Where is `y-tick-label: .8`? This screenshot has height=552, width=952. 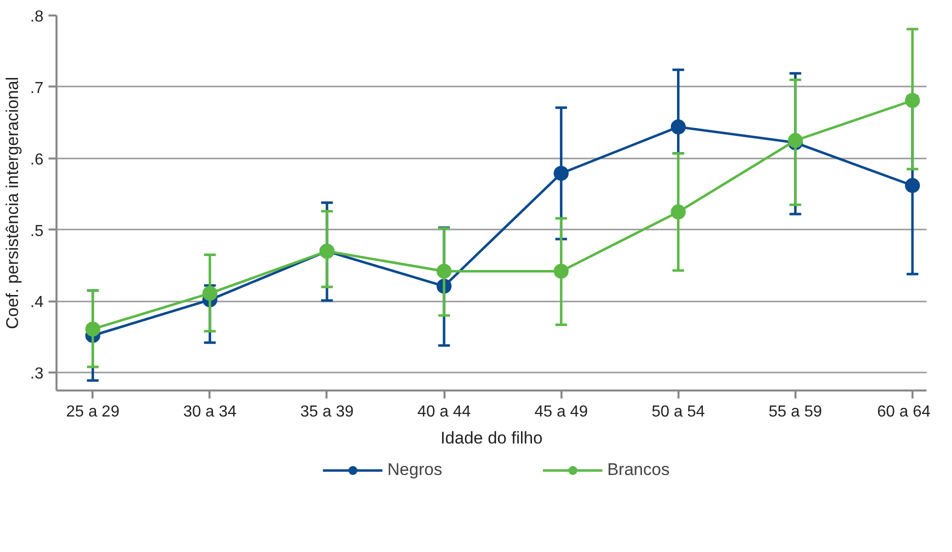 y-tick-label: .8 is located at coordinates (37, 17).